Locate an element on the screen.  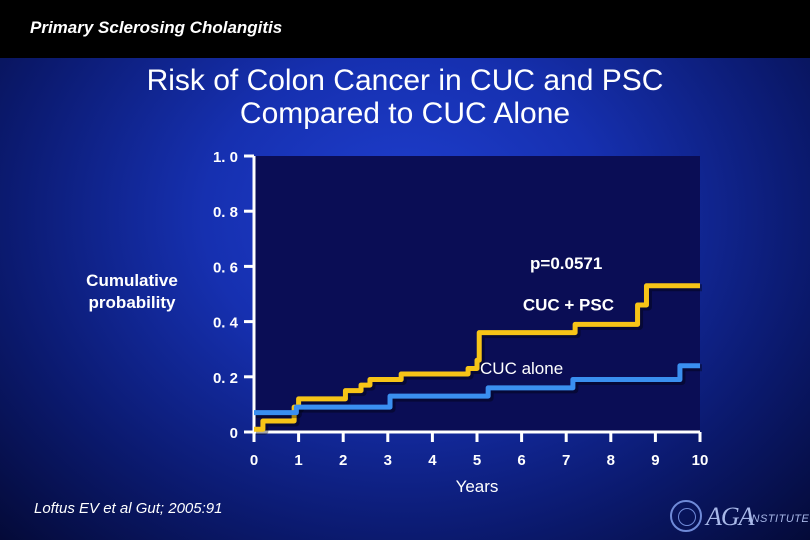
x-tick-label: 1 is located at coordinates (298, 460).